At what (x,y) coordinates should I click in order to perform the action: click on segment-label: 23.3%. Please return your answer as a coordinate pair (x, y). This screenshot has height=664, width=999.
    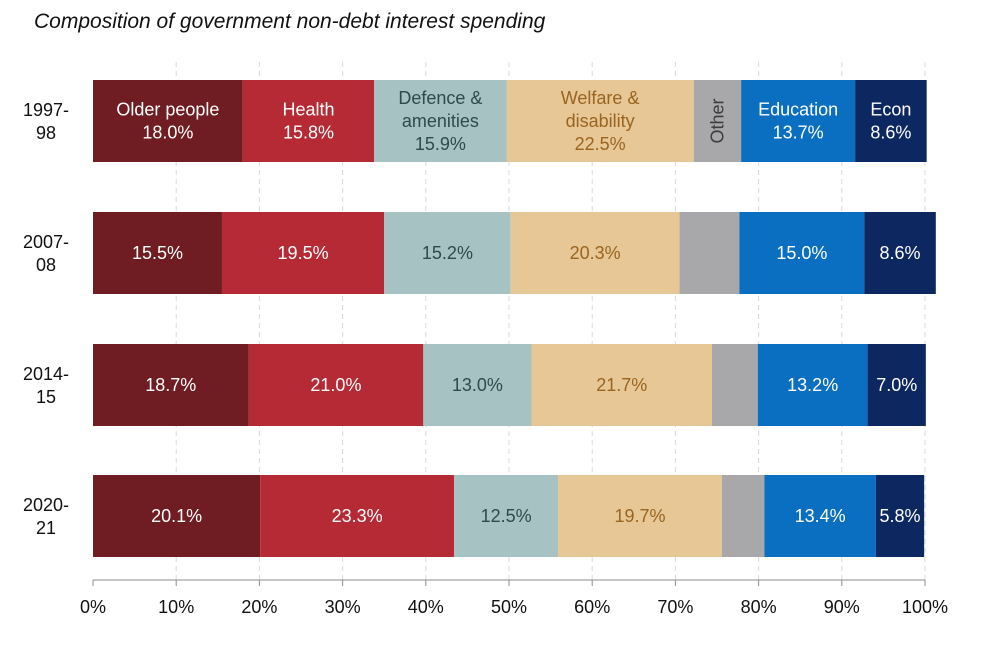
    Looking at the image, I should click on (357, 516).